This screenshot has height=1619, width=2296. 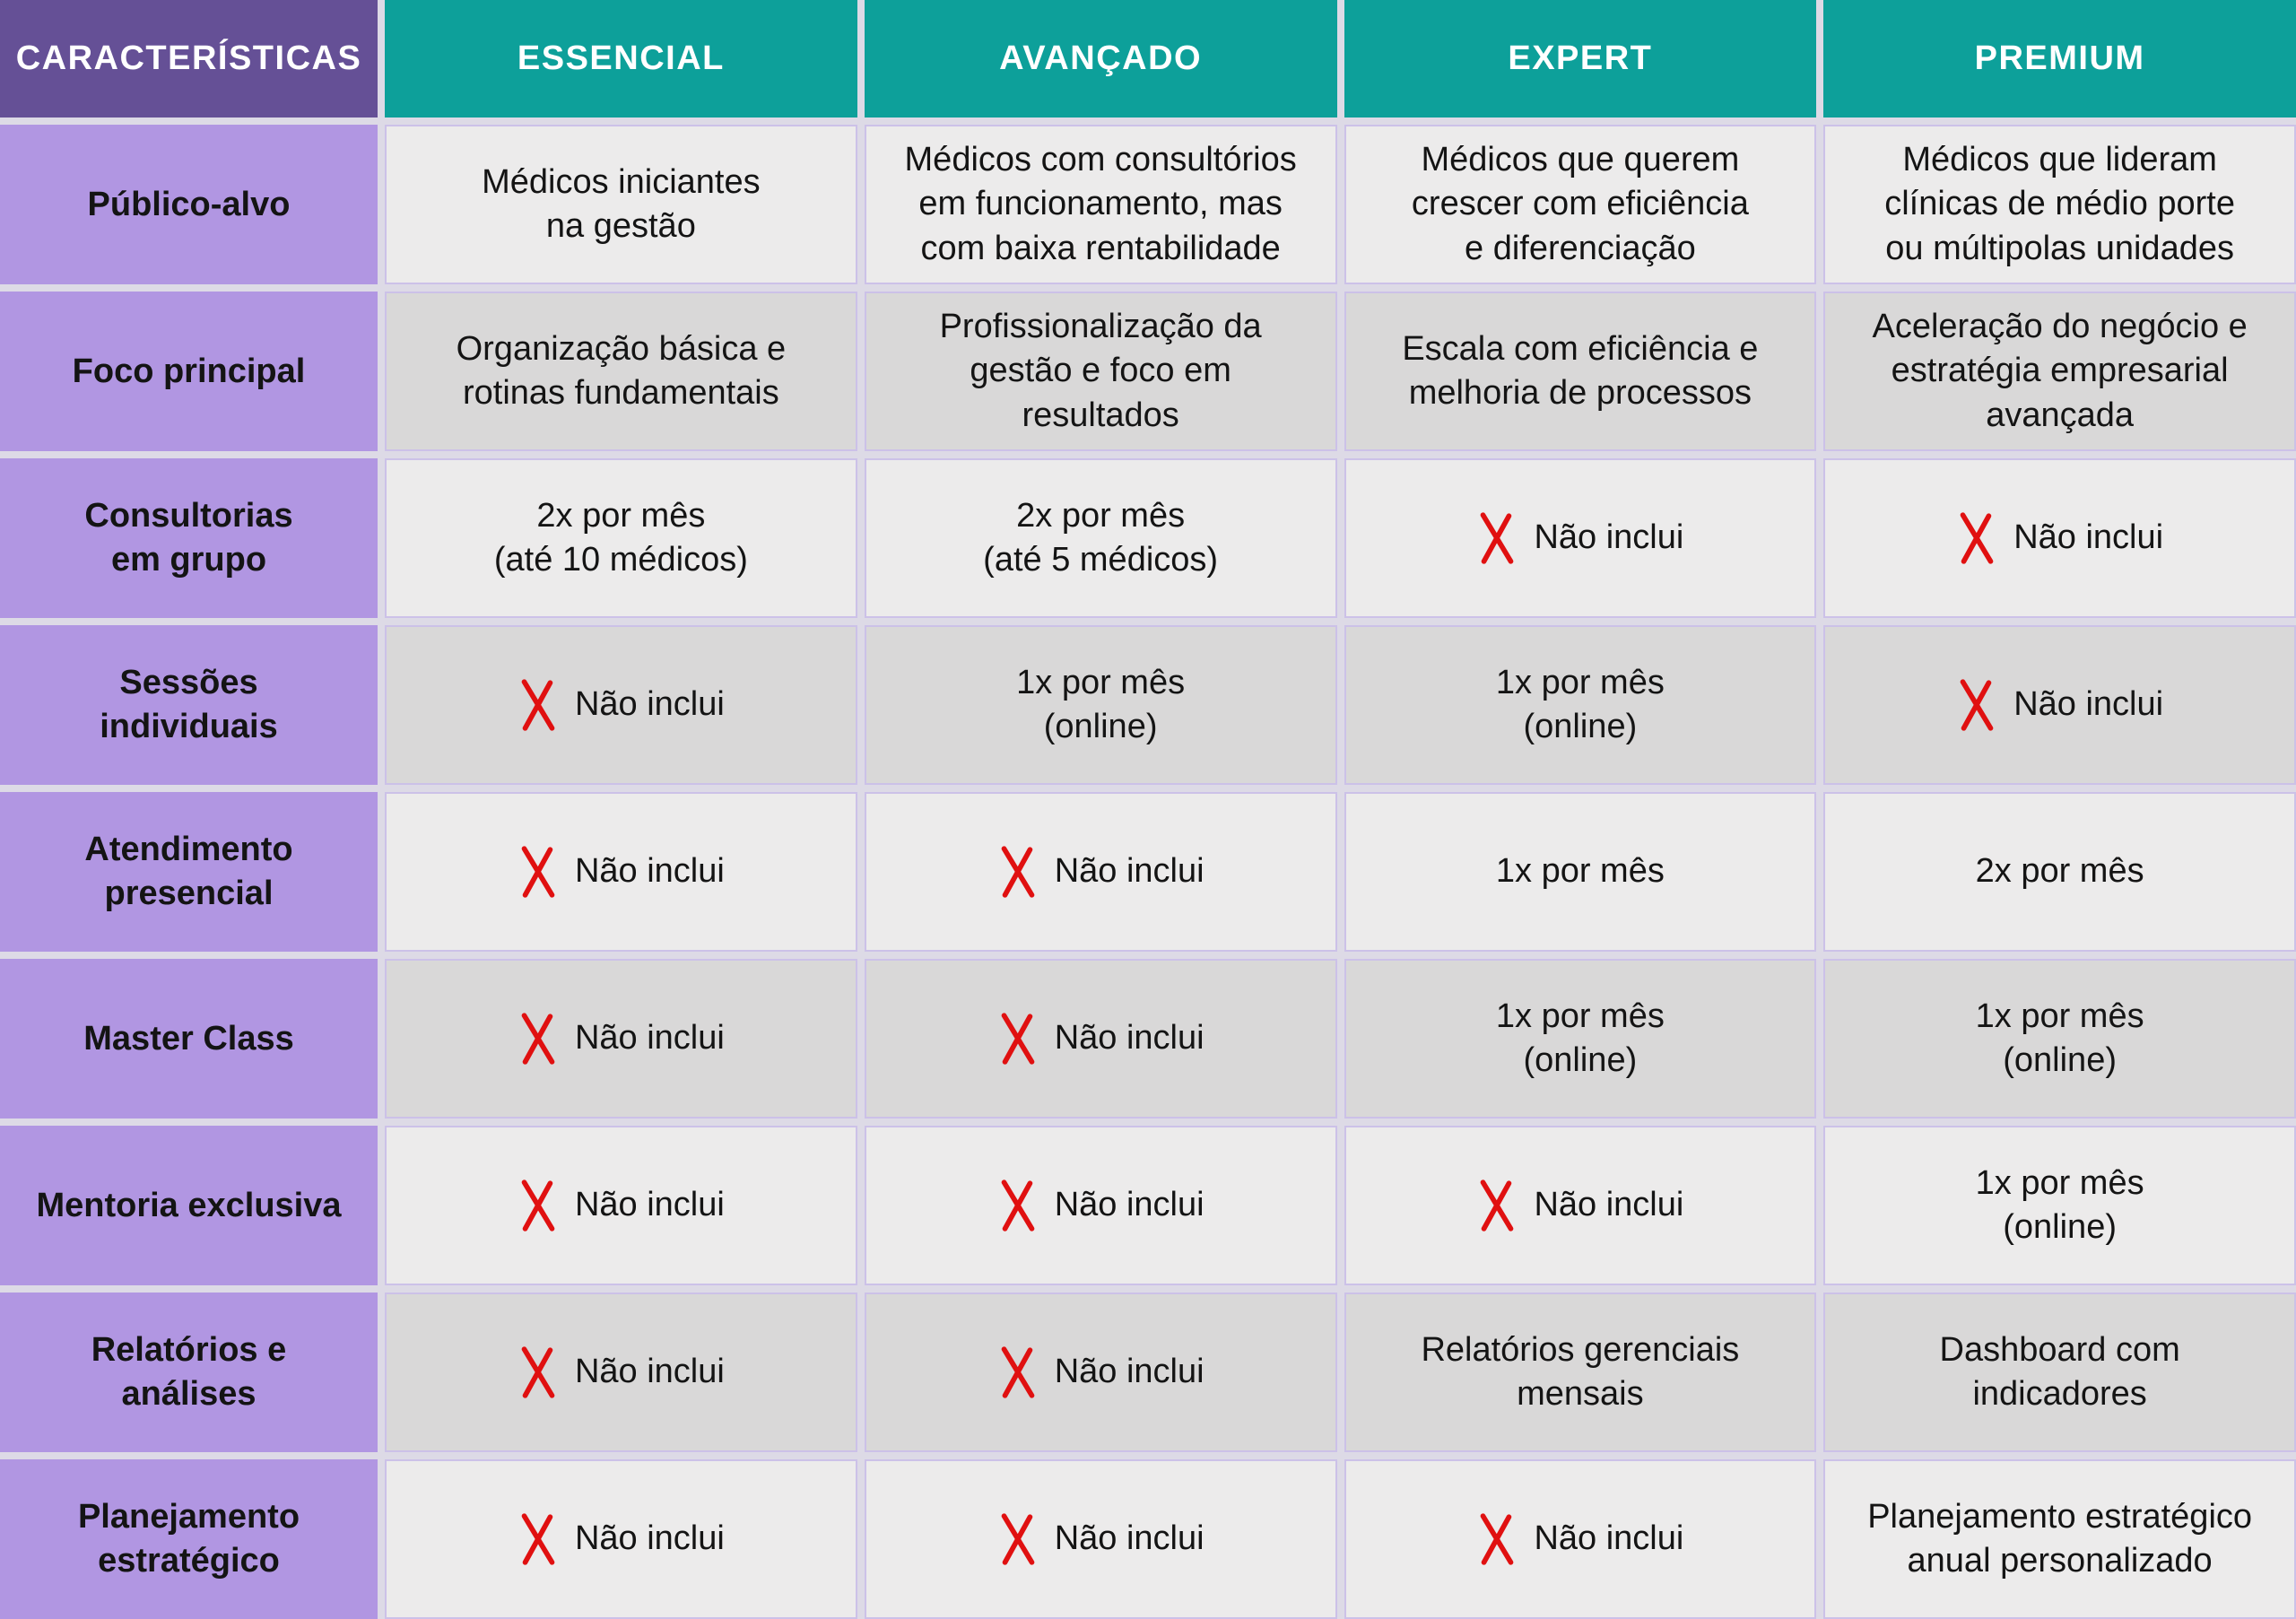 What do you see at coordinates (189, 1205) in the screenshot?
I see `row-label-mentoria-exclusiva: Mentoria exclusiva` at bounding box center [189, 1205].